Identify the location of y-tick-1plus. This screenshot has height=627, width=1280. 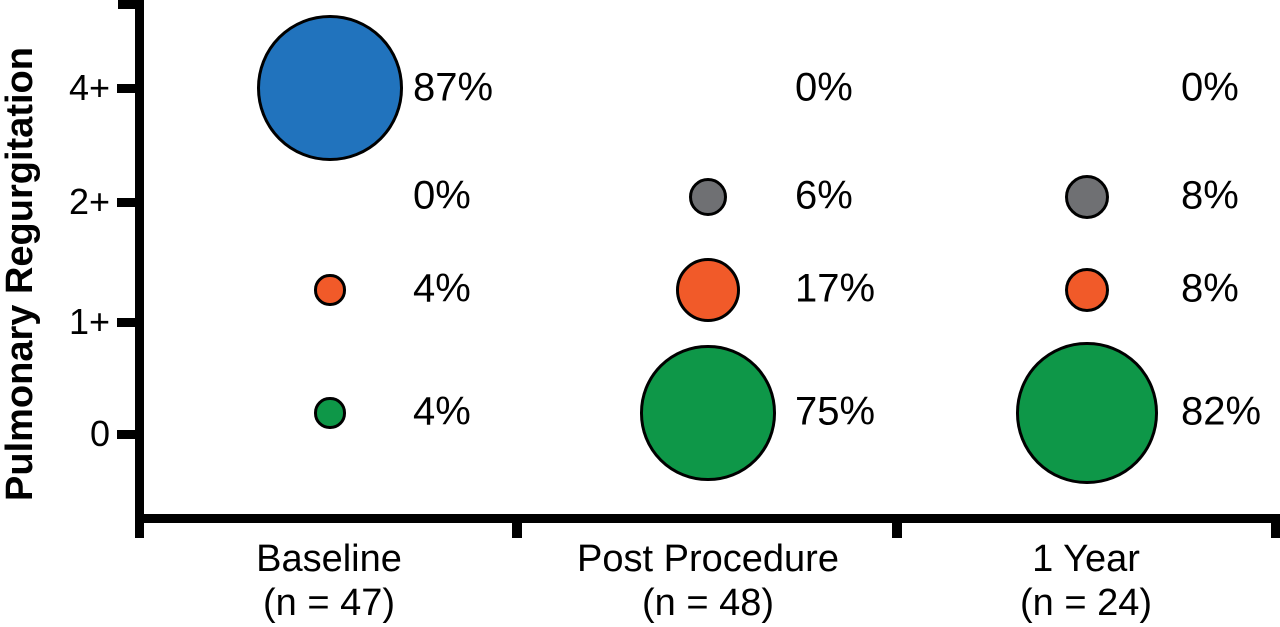
(126, 322).